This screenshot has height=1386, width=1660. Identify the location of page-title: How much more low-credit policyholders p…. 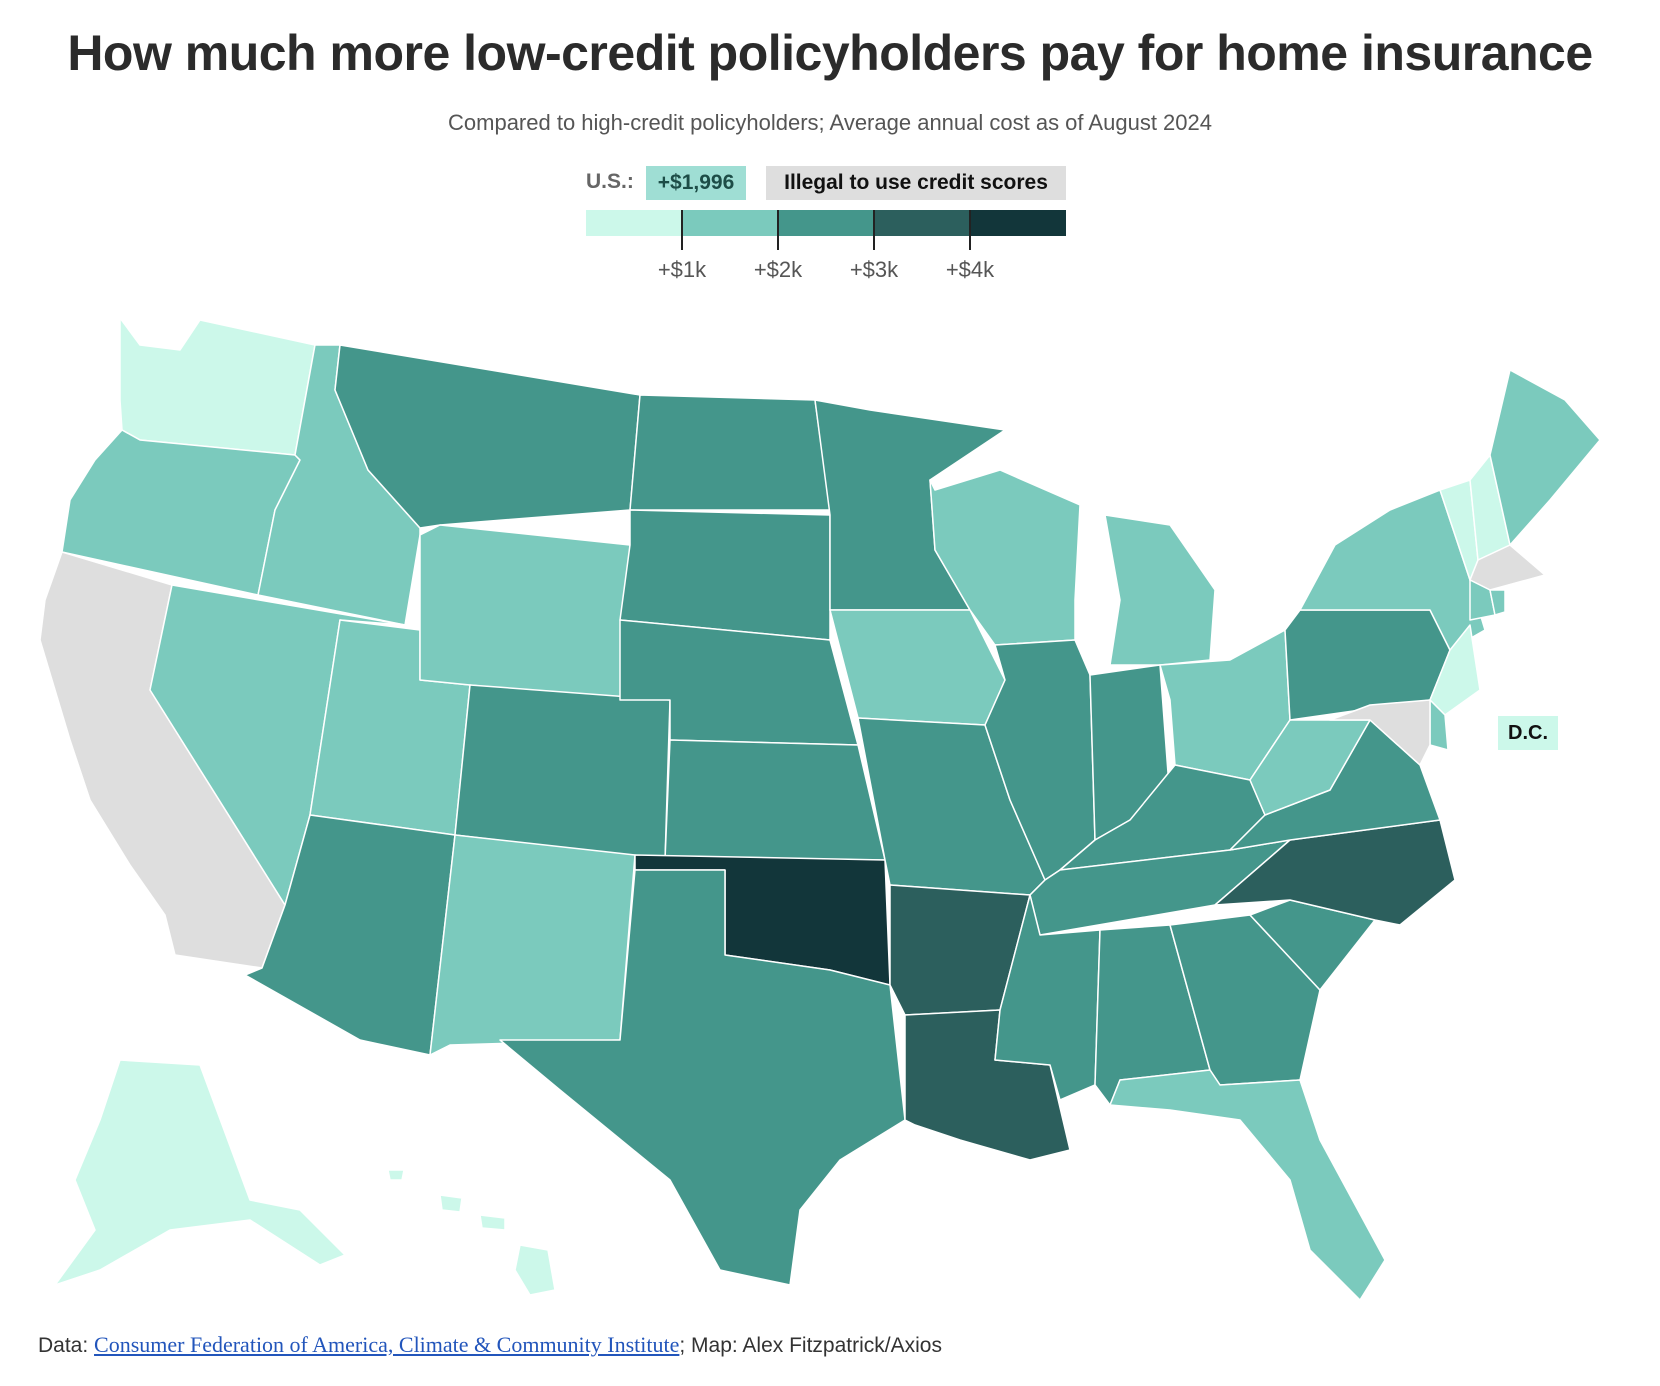
(830, 53).